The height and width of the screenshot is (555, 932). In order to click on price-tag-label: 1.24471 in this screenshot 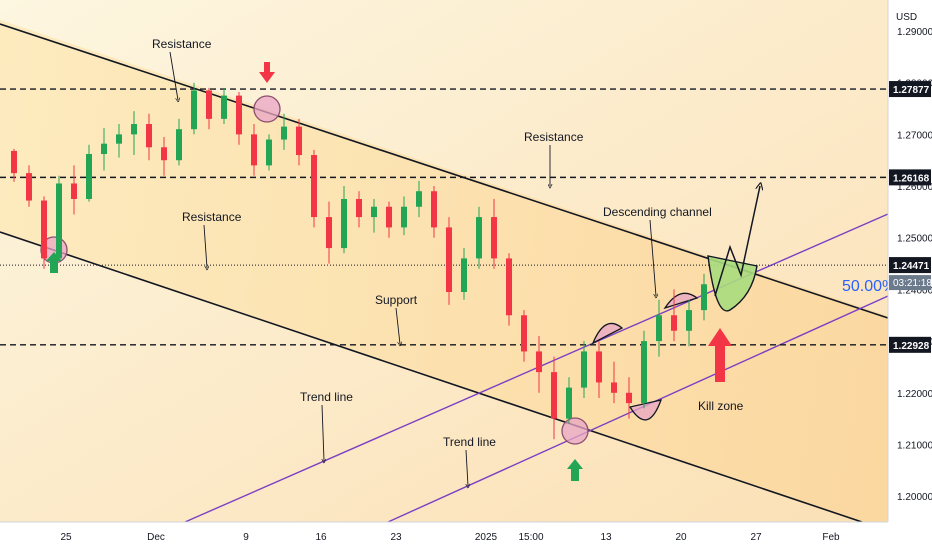, I will do `click(911, 266)`.